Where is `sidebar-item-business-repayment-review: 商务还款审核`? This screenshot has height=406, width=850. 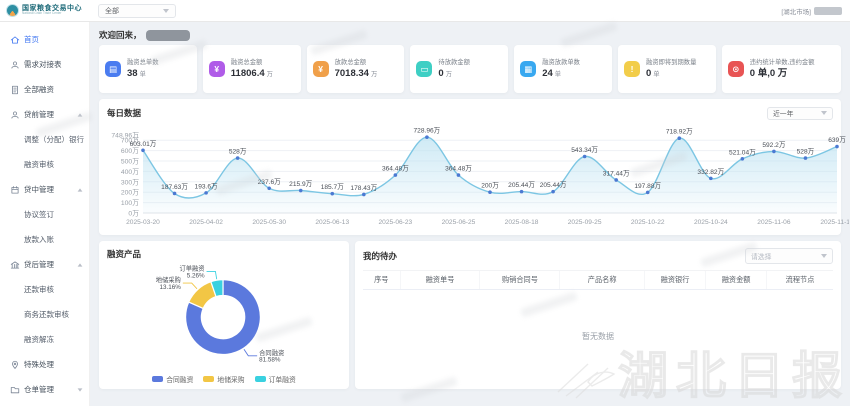 sidebar-item-business-repayment-review: 商务还款审核 is located at coordinates (44, 314).